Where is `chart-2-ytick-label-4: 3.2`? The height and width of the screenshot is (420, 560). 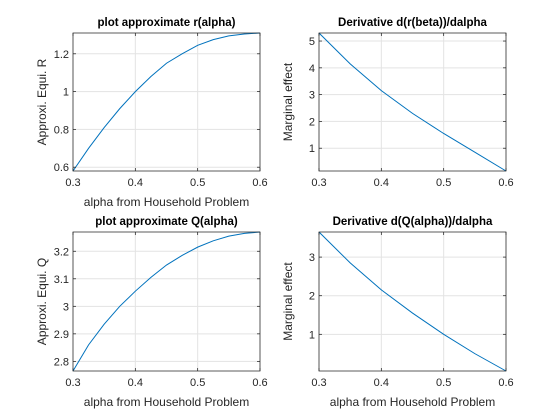 chart-2-ytick-label-4: 3.2 is located at coordinates (61, 252).